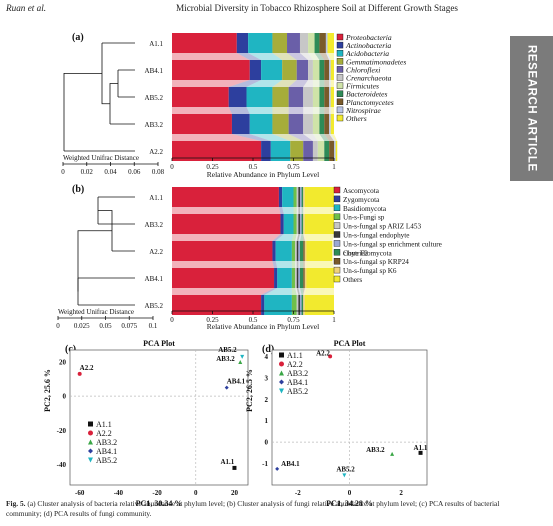  What do you see at coordinates (302, 70) in the screenshot?
I see `panel-a-bar-AB4.1-4` at bounding box center [302, 70].